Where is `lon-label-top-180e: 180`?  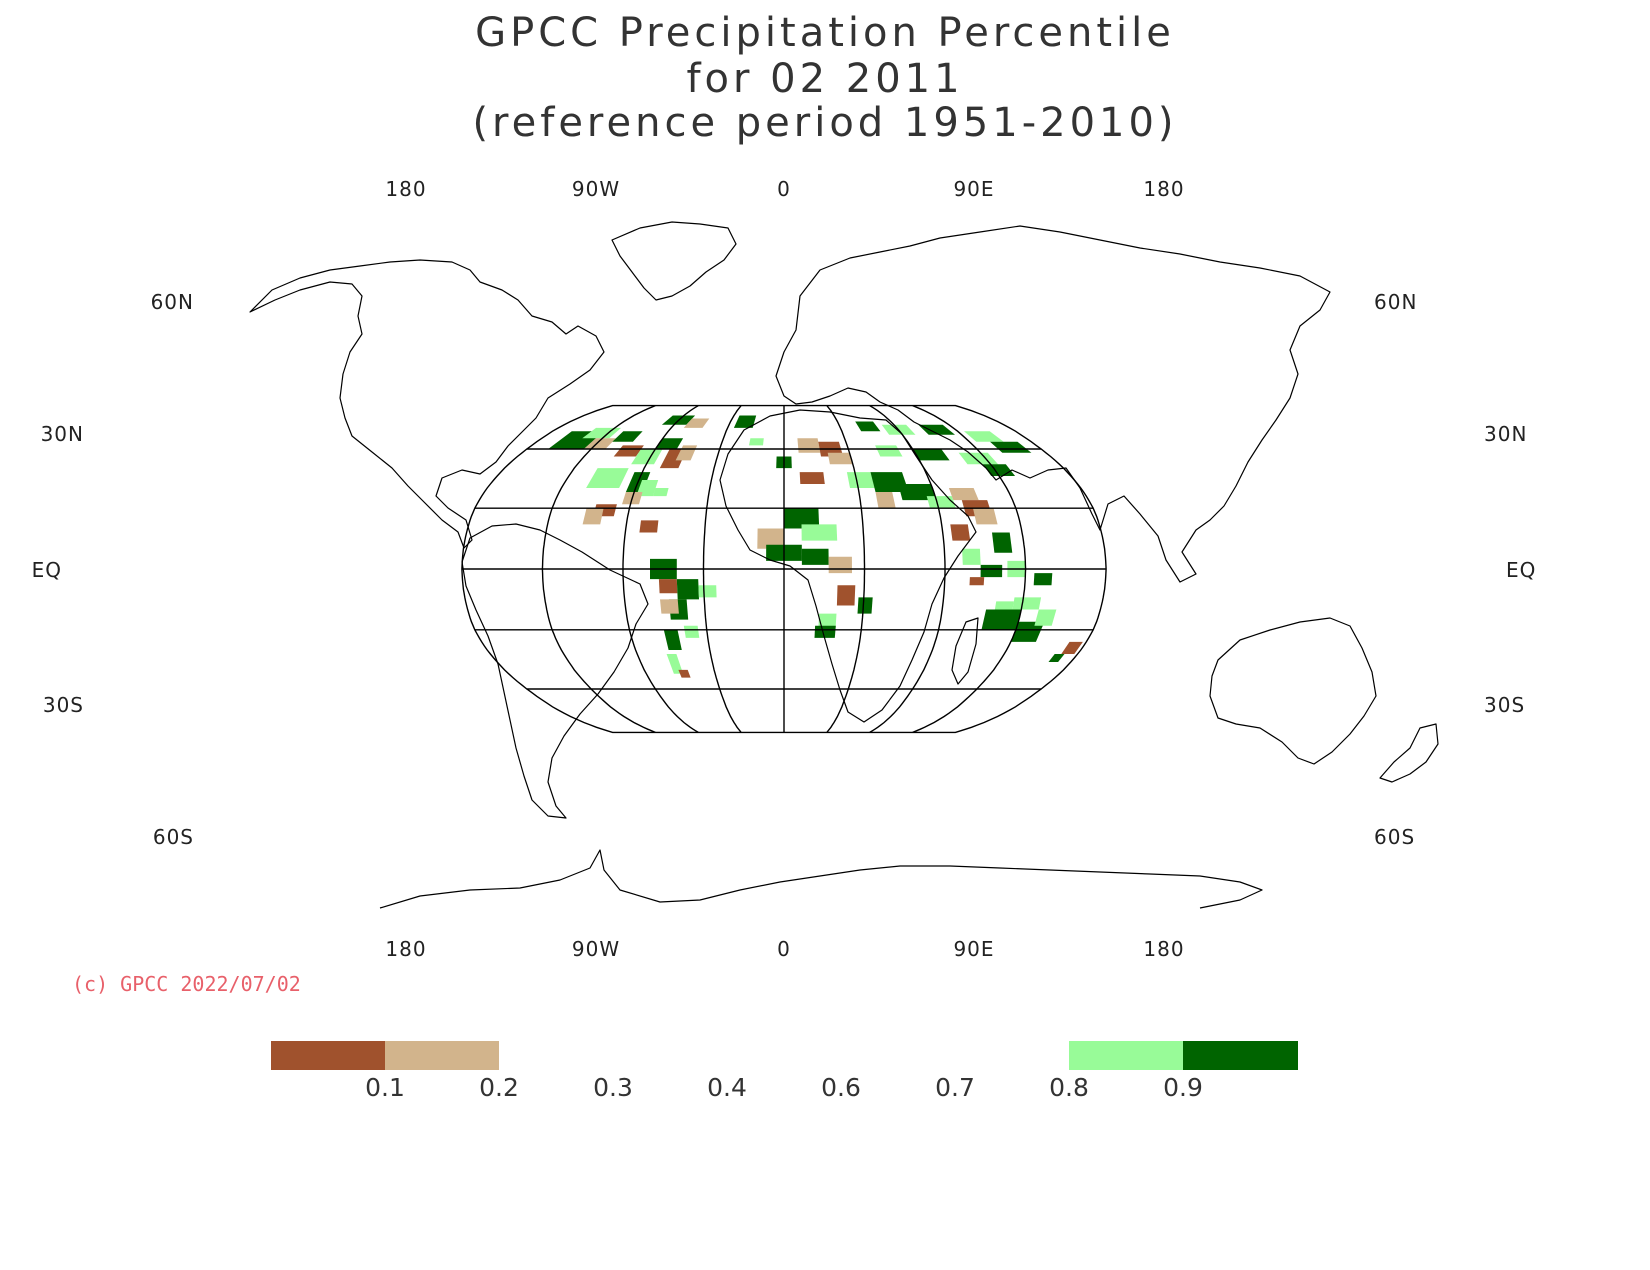
lon-label-top-180e: 180 is located at coordinates (1163, 189).